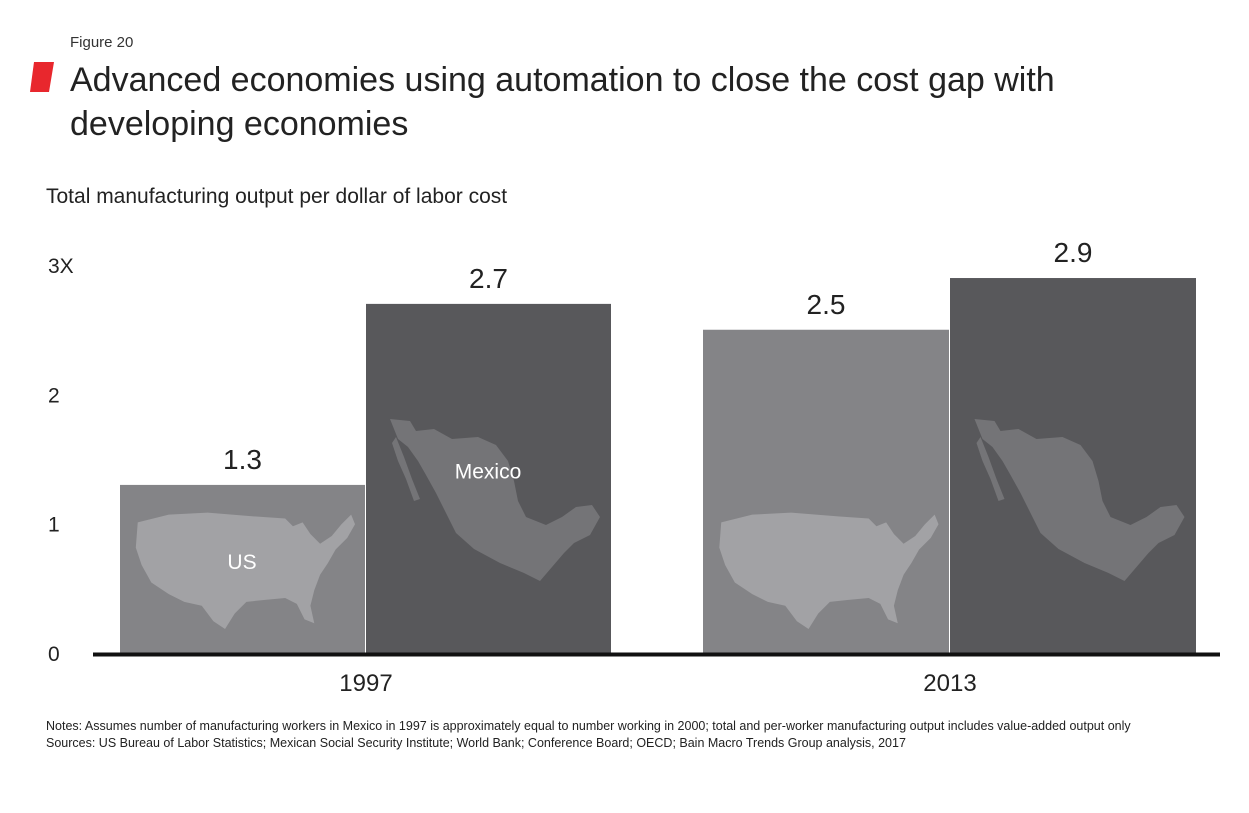  I want to click on series-label-mexico: Mexico, so click(488, 471).